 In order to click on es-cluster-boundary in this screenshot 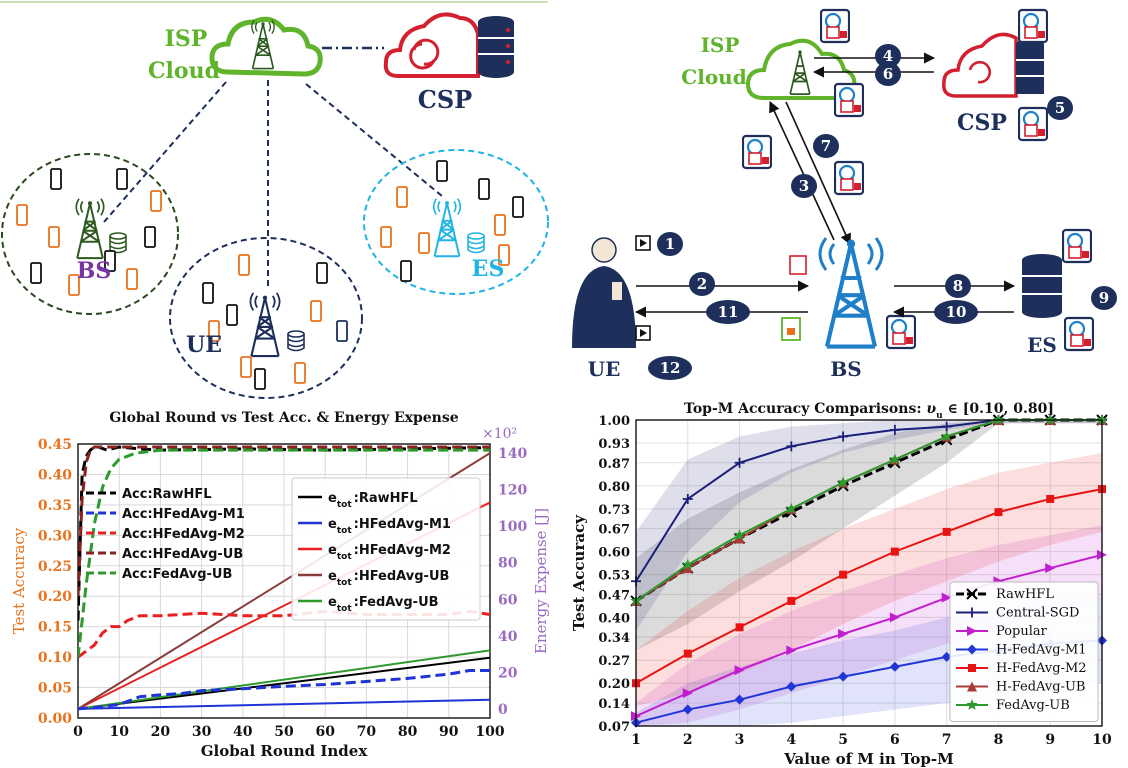, I will do `click(456, 222)`.